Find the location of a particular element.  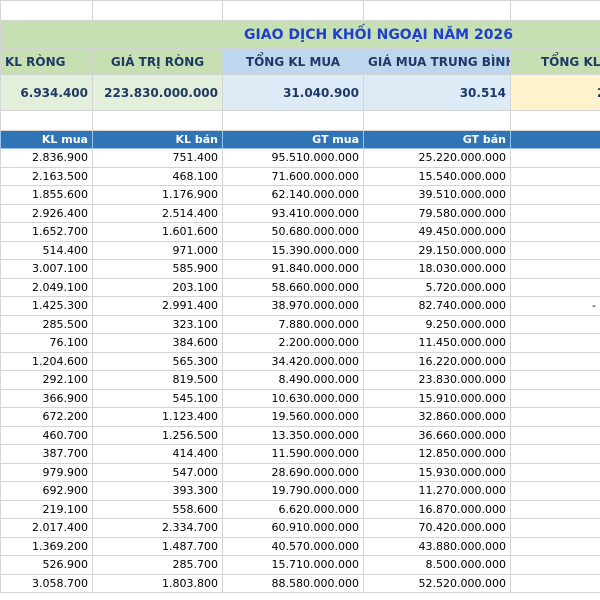

table-cell: 11.590.000.000 is located at coordinates (293, 454).